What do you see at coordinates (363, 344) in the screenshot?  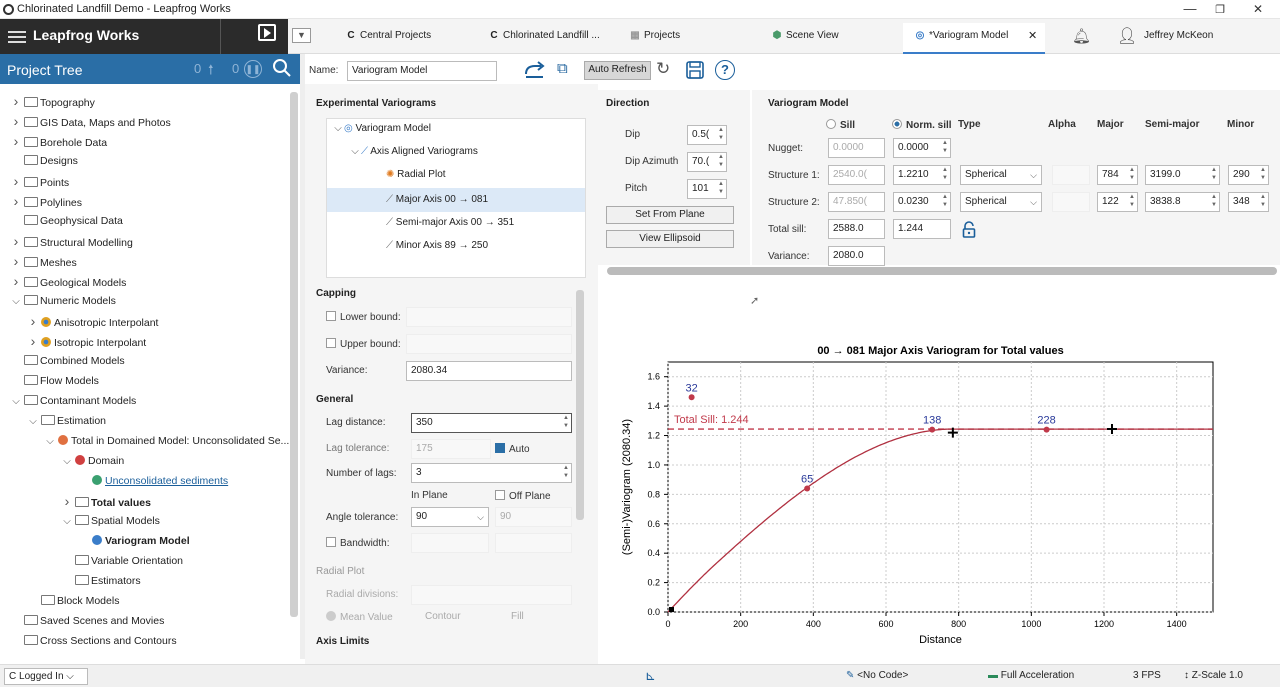 I see `upper-bound-checkbox: Upper bound:` at bounding box center [363, 344].